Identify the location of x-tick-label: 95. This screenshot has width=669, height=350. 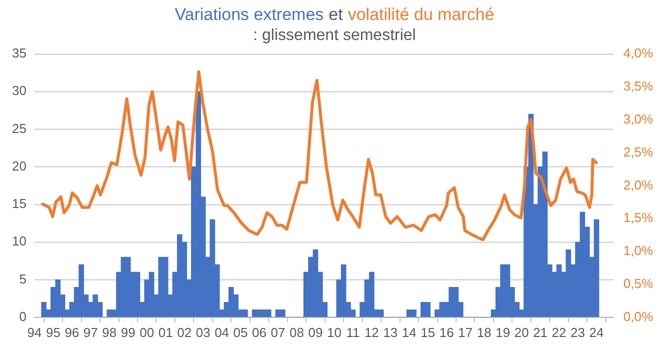
(53, 332).